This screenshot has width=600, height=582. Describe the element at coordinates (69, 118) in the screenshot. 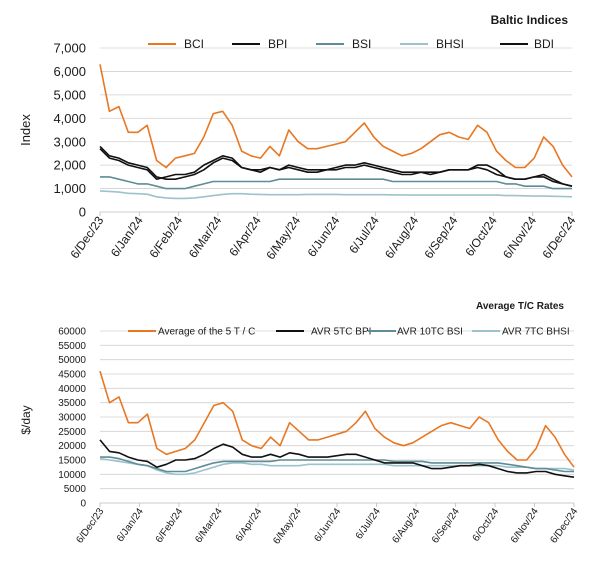

I see `y-tick-label: 4,000` at that location.